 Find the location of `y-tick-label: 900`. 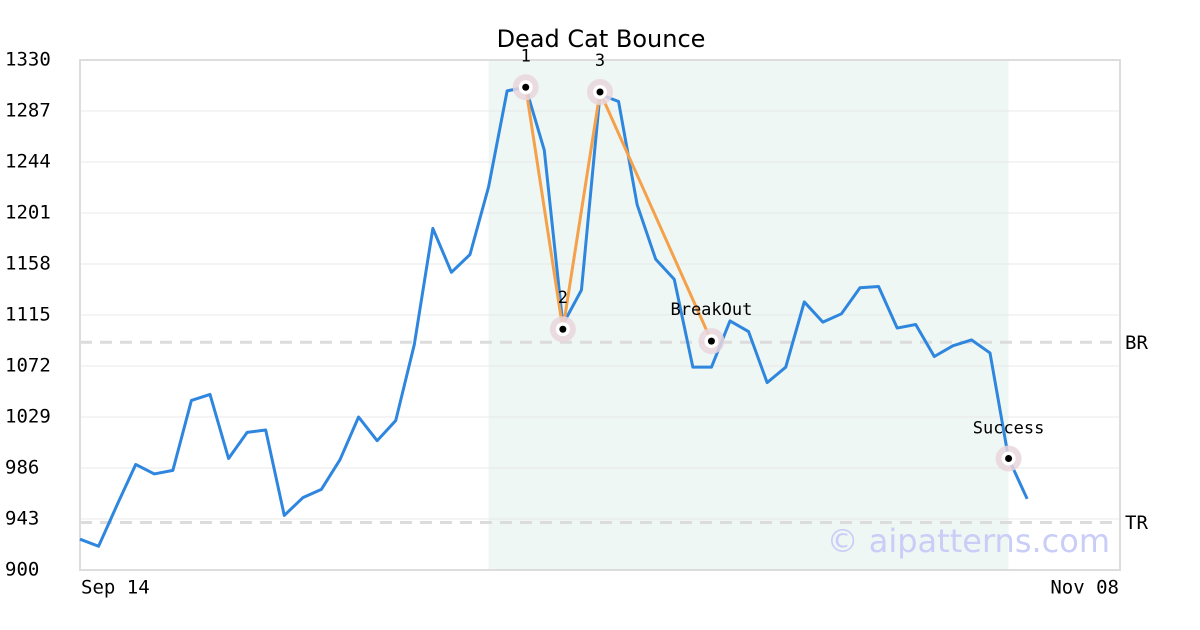

y-tick-label: 900 is located at coordinates (22, 570).